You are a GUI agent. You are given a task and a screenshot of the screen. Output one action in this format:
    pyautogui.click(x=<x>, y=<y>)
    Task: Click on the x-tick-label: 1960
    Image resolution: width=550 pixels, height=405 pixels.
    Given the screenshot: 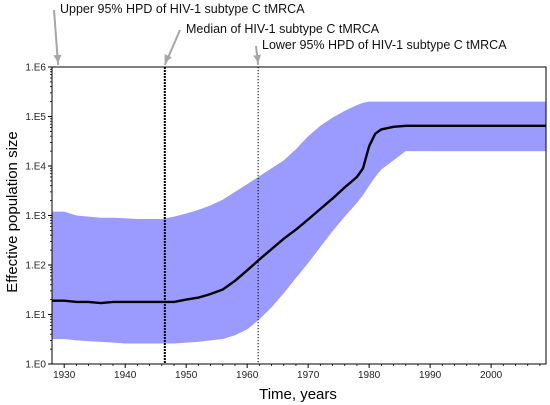 What is the action you would take?
    pyautogui.click(x=247, y=375)
    